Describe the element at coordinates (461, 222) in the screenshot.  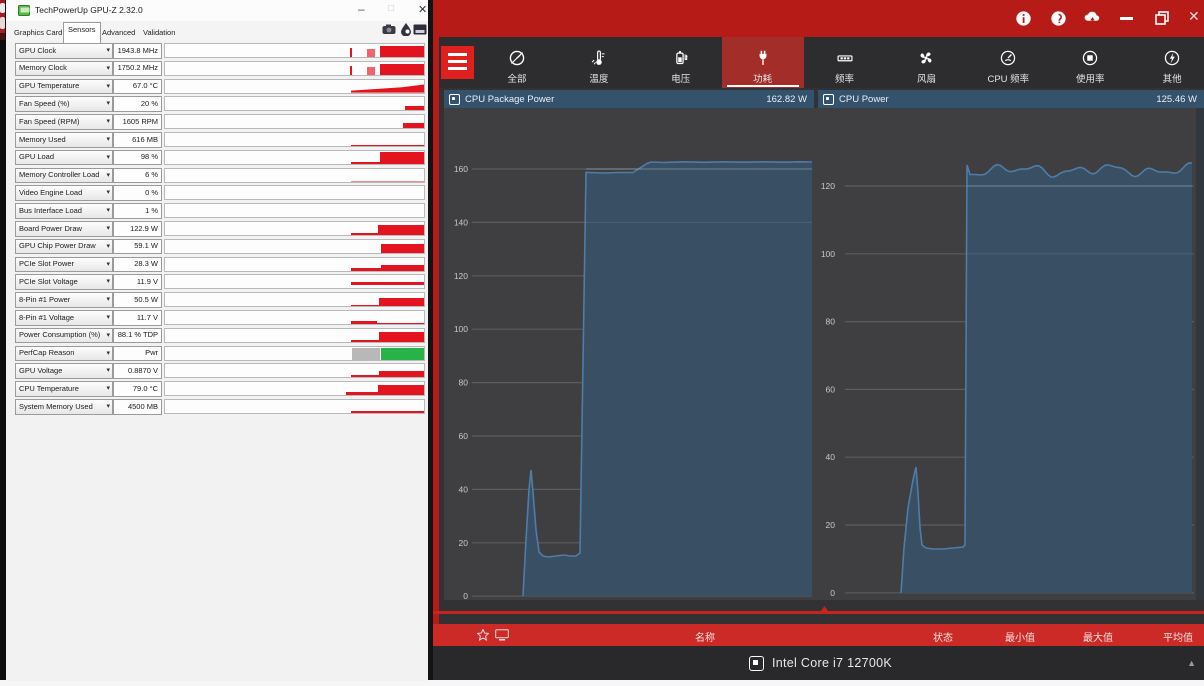
I see `svg-text: 140` at that location.